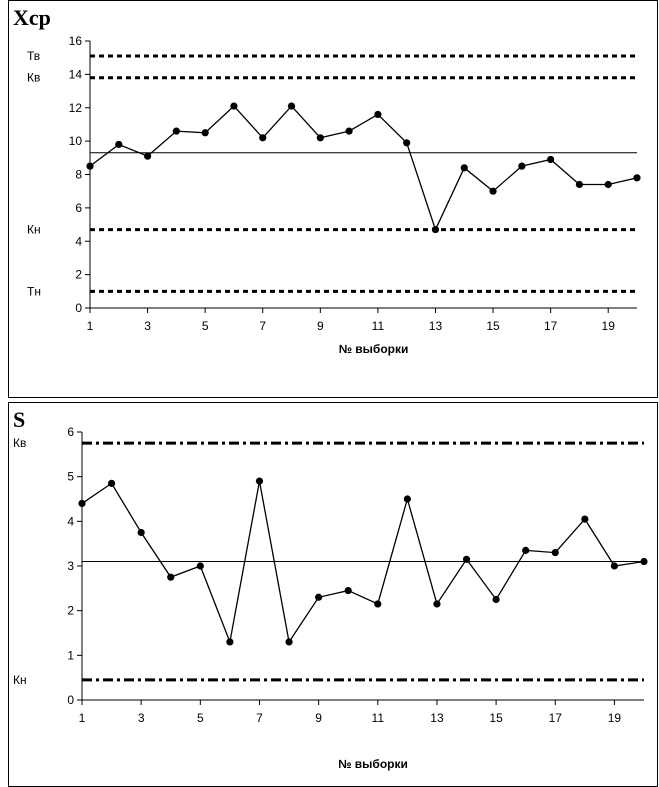  Describe the element at coordinates (70, 566) in the screenshot. I see `y-tick-label: 3` at that location.